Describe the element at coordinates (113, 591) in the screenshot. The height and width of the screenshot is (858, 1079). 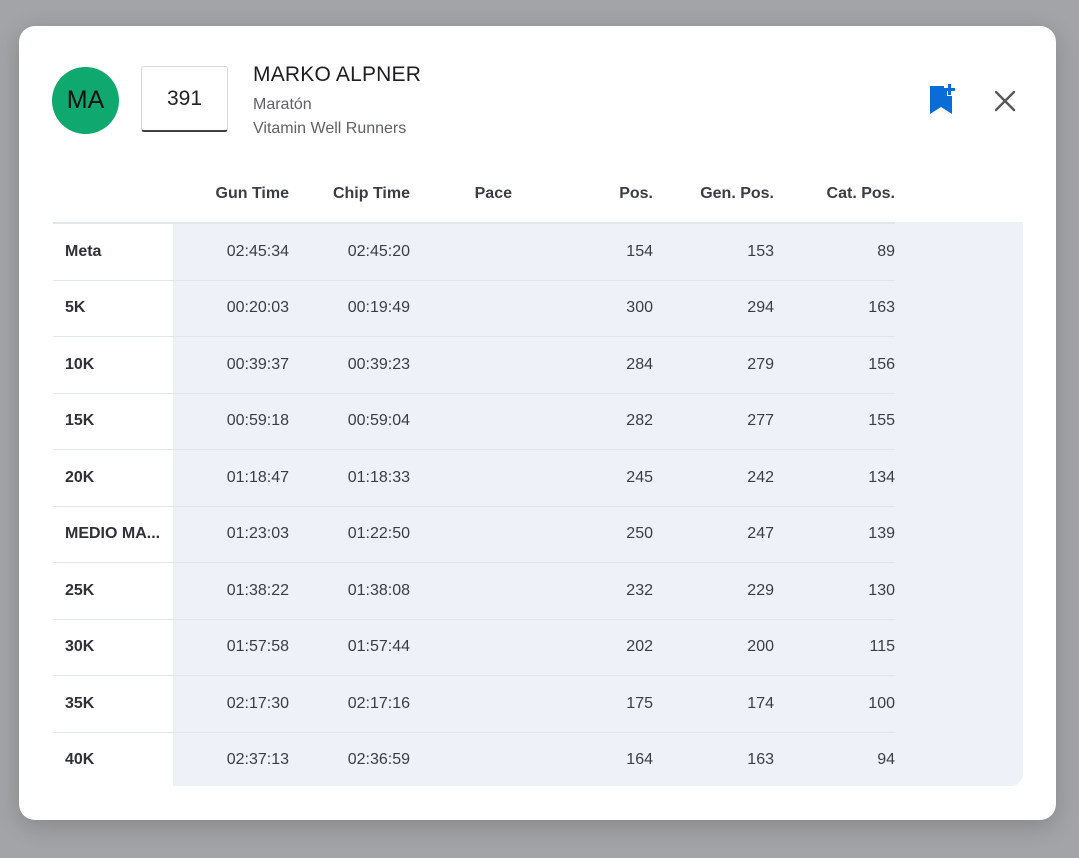
I see `cell-split-label: 25K` at that location.